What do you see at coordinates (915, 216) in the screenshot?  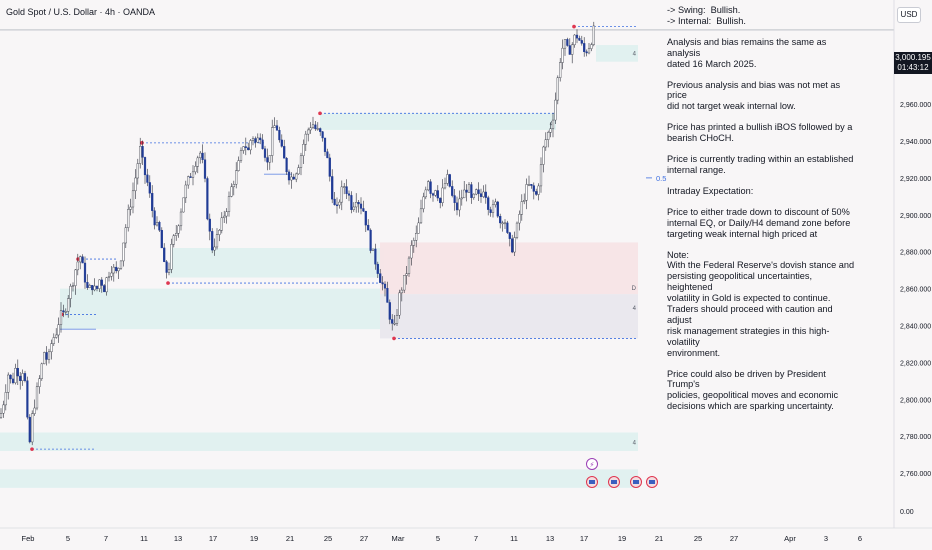 I see `y-tick-label: 2,900.000` at bounding box center [915, 216].